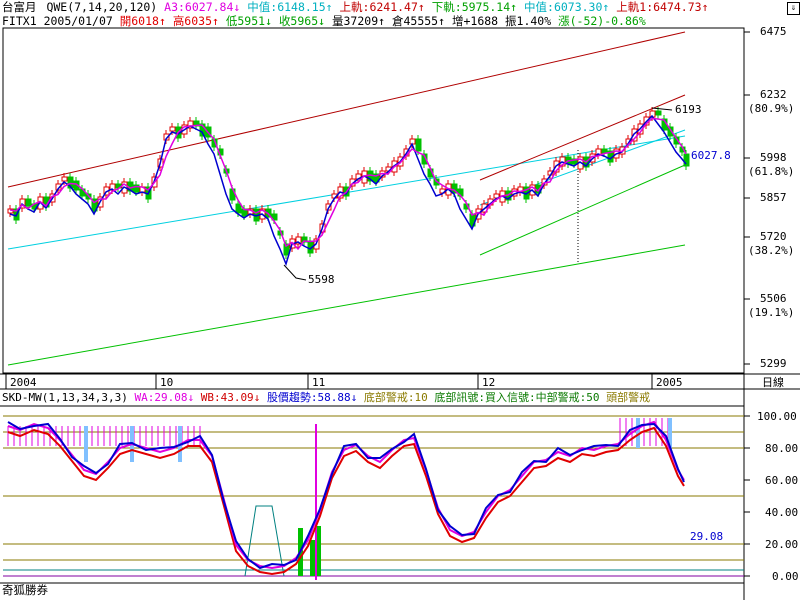 This screenshot has width=800, height=600. Describe the element at coordinates (582, 210) in the screenshot. I see `short-lower-channel` at that location.